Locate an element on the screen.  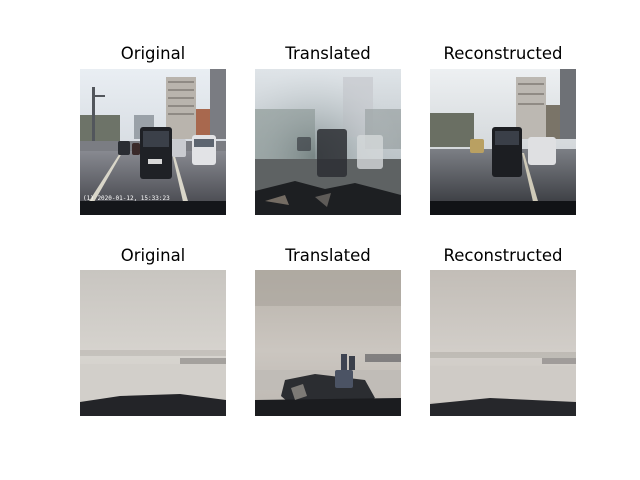
snow-road-reconstructed-image is located at coordinates (503, 343).